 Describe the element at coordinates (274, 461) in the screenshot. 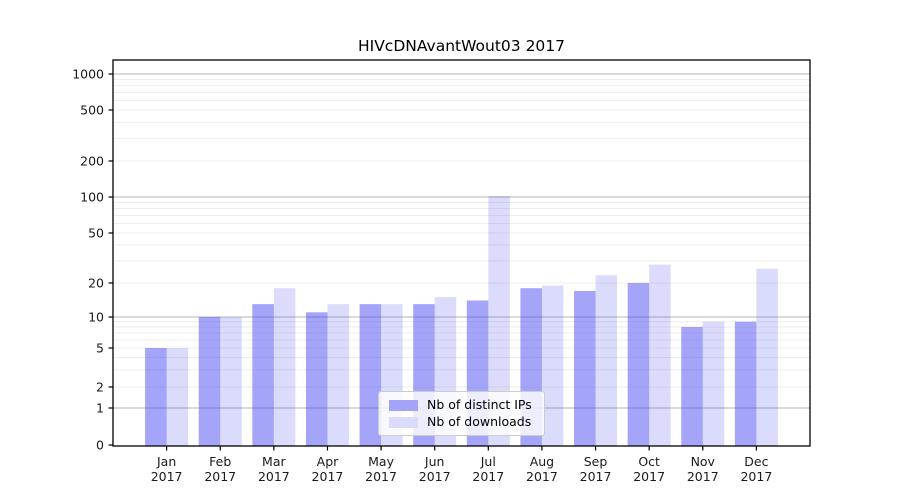

I see `x-tick-label-month: Mar` at that location.